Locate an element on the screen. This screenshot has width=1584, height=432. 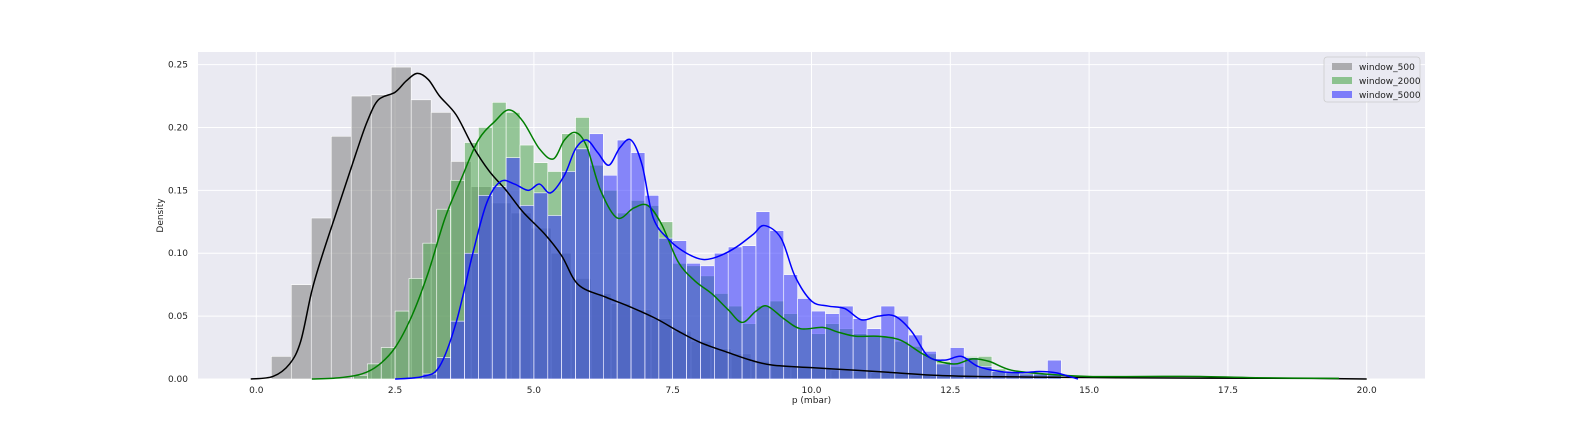
y-tick-label: 0.15 is located at coordinates (178, 191).